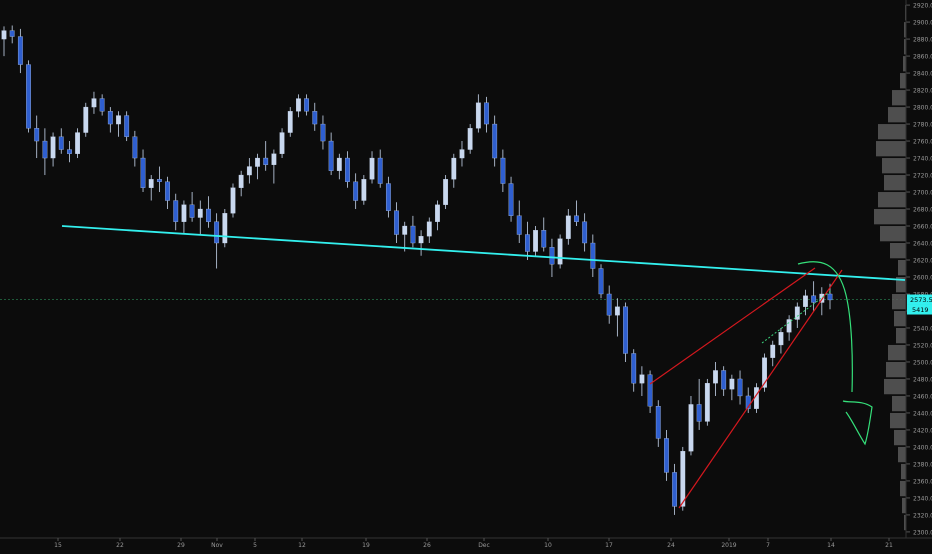 Image resolution: width=932 pixels, height=554 pixels. I want to click on y-tick-label: 2360.0, so click(922, 481).